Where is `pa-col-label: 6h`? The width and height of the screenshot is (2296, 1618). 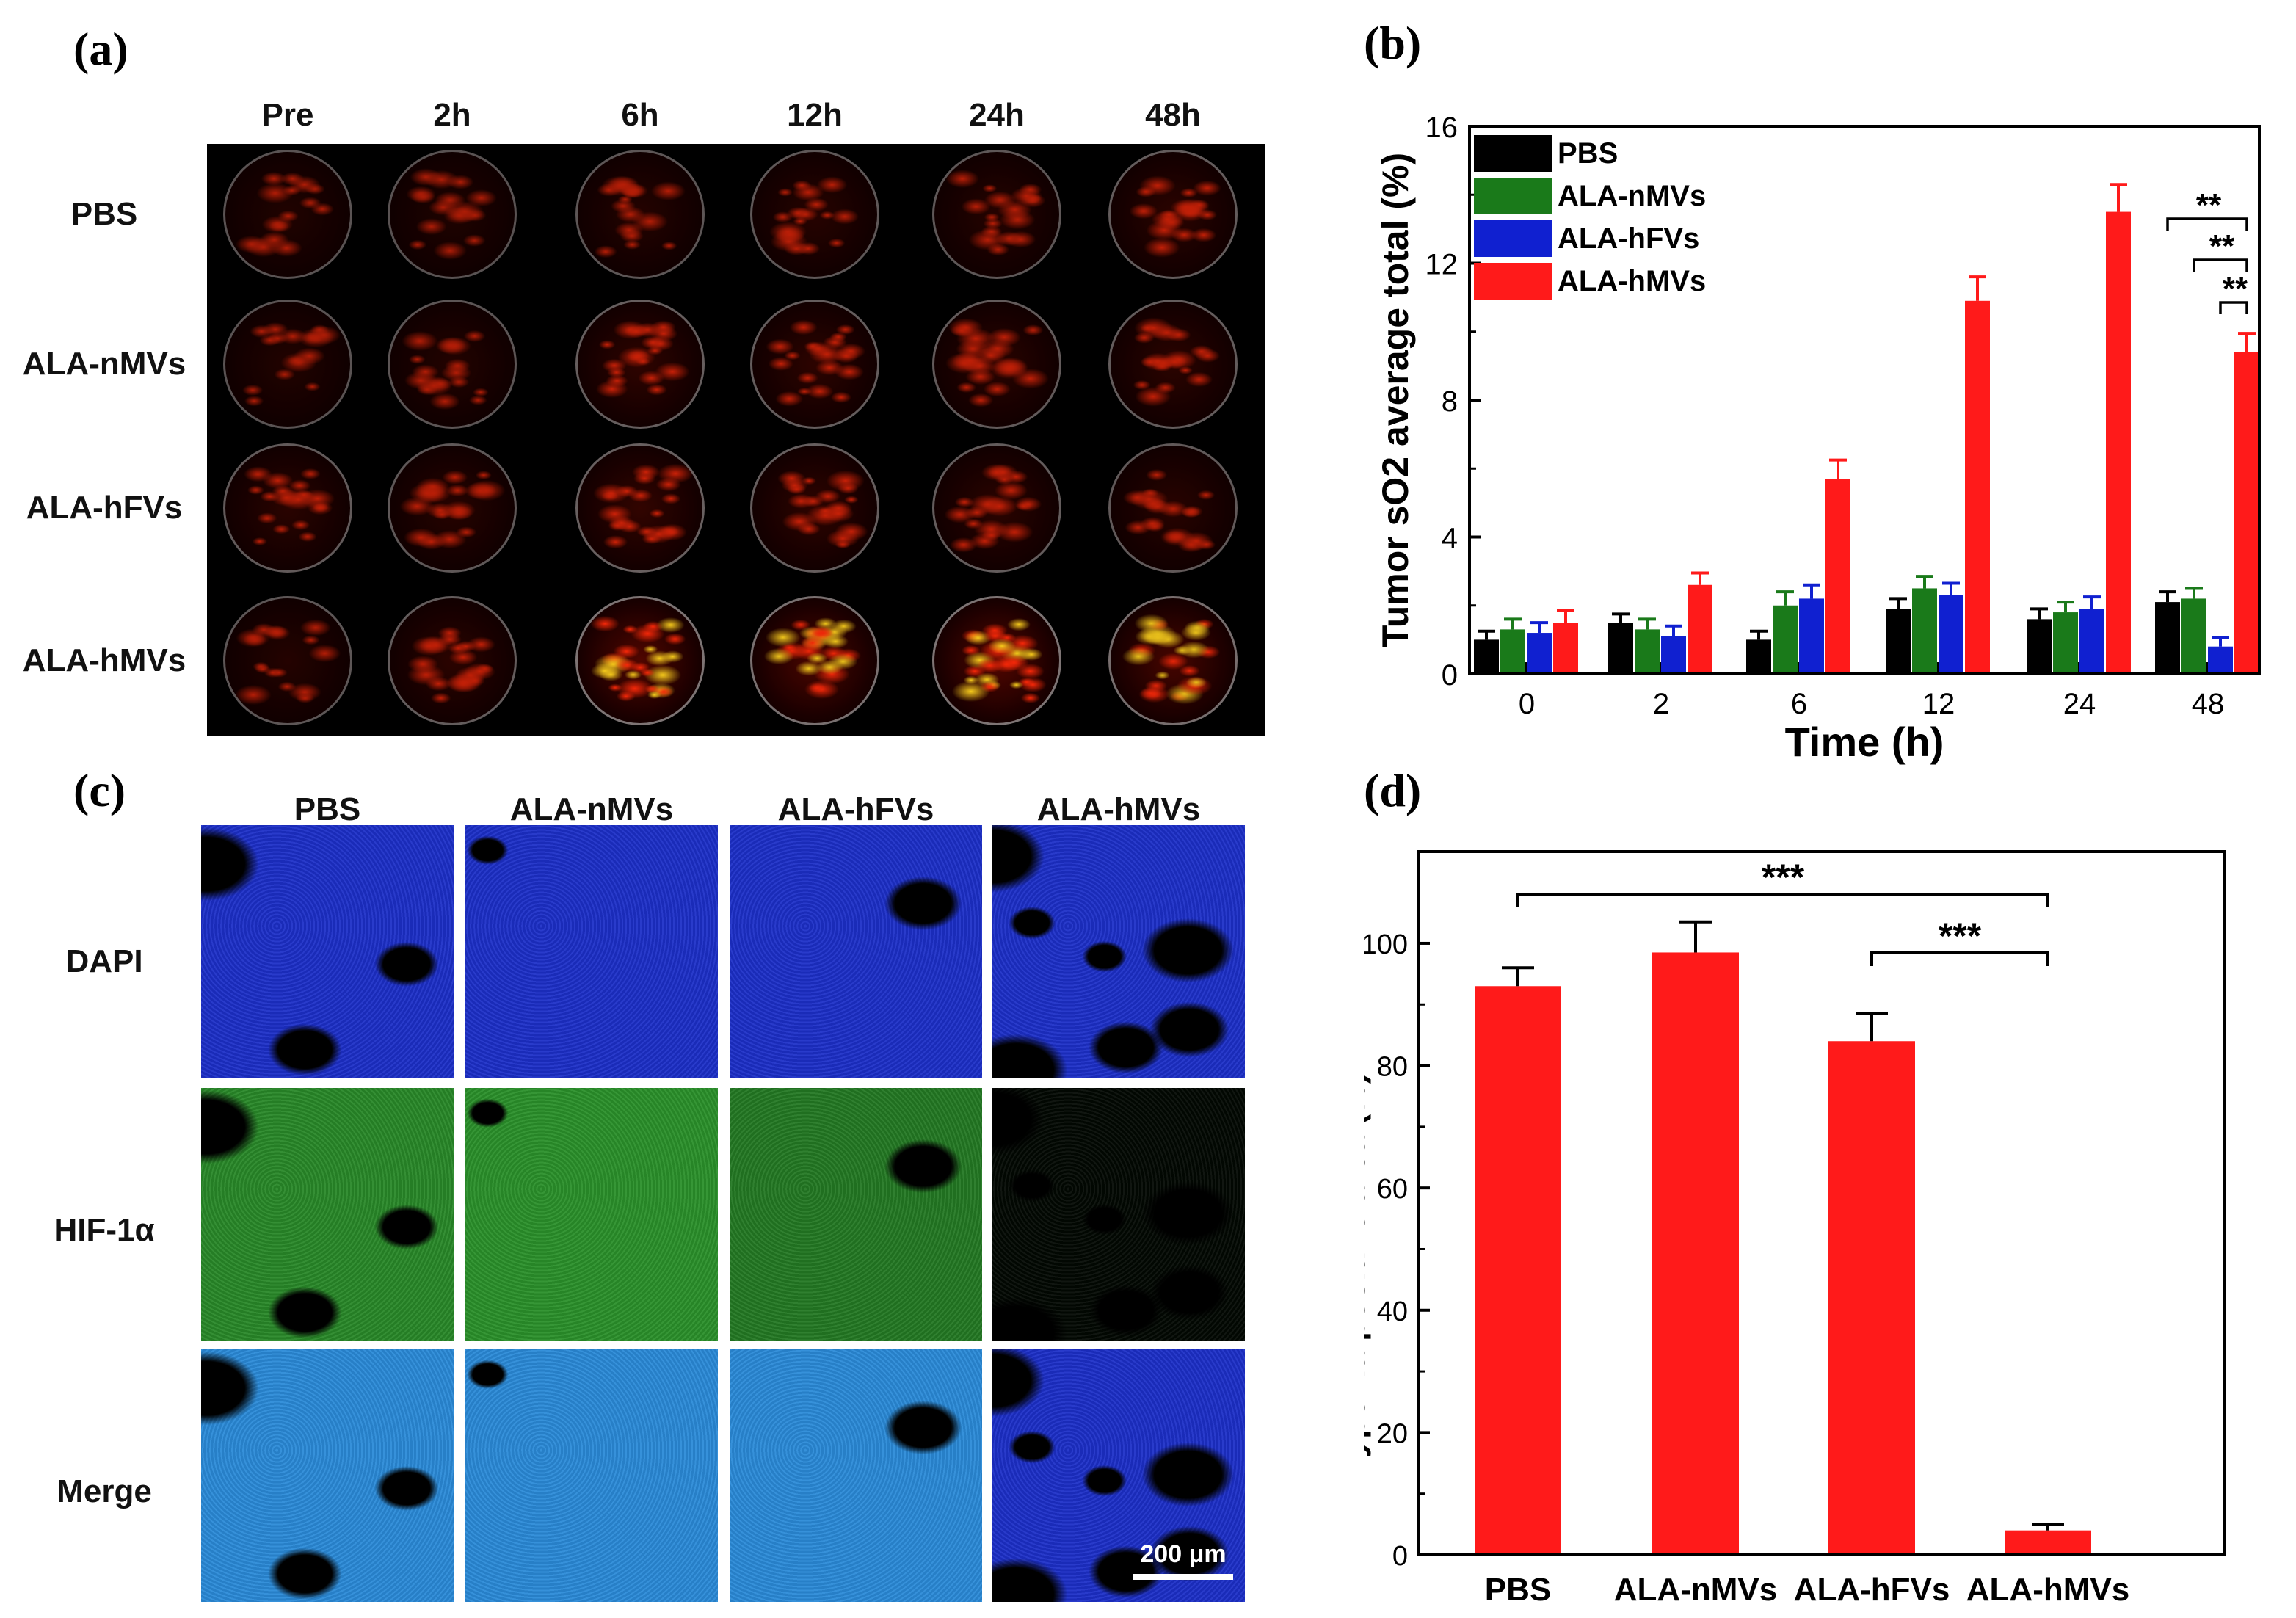 pa-col-label: 6h is located at coordinates (640, 115).